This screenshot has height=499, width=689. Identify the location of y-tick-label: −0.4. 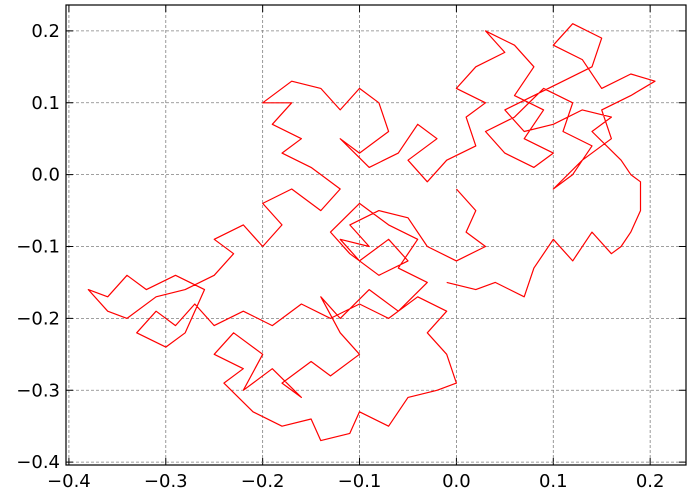
(38, 462).